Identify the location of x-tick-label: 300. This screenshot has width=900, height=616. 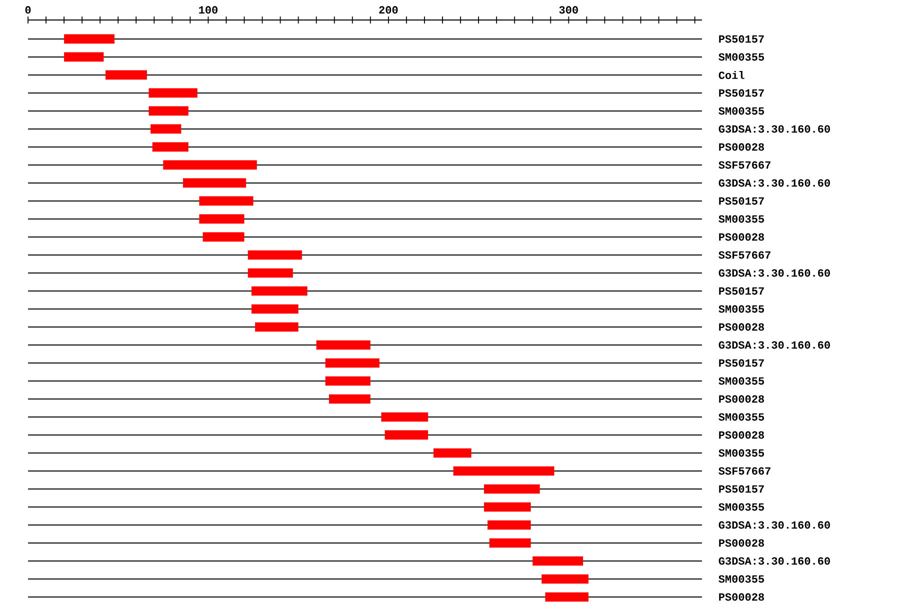
(568, 10).